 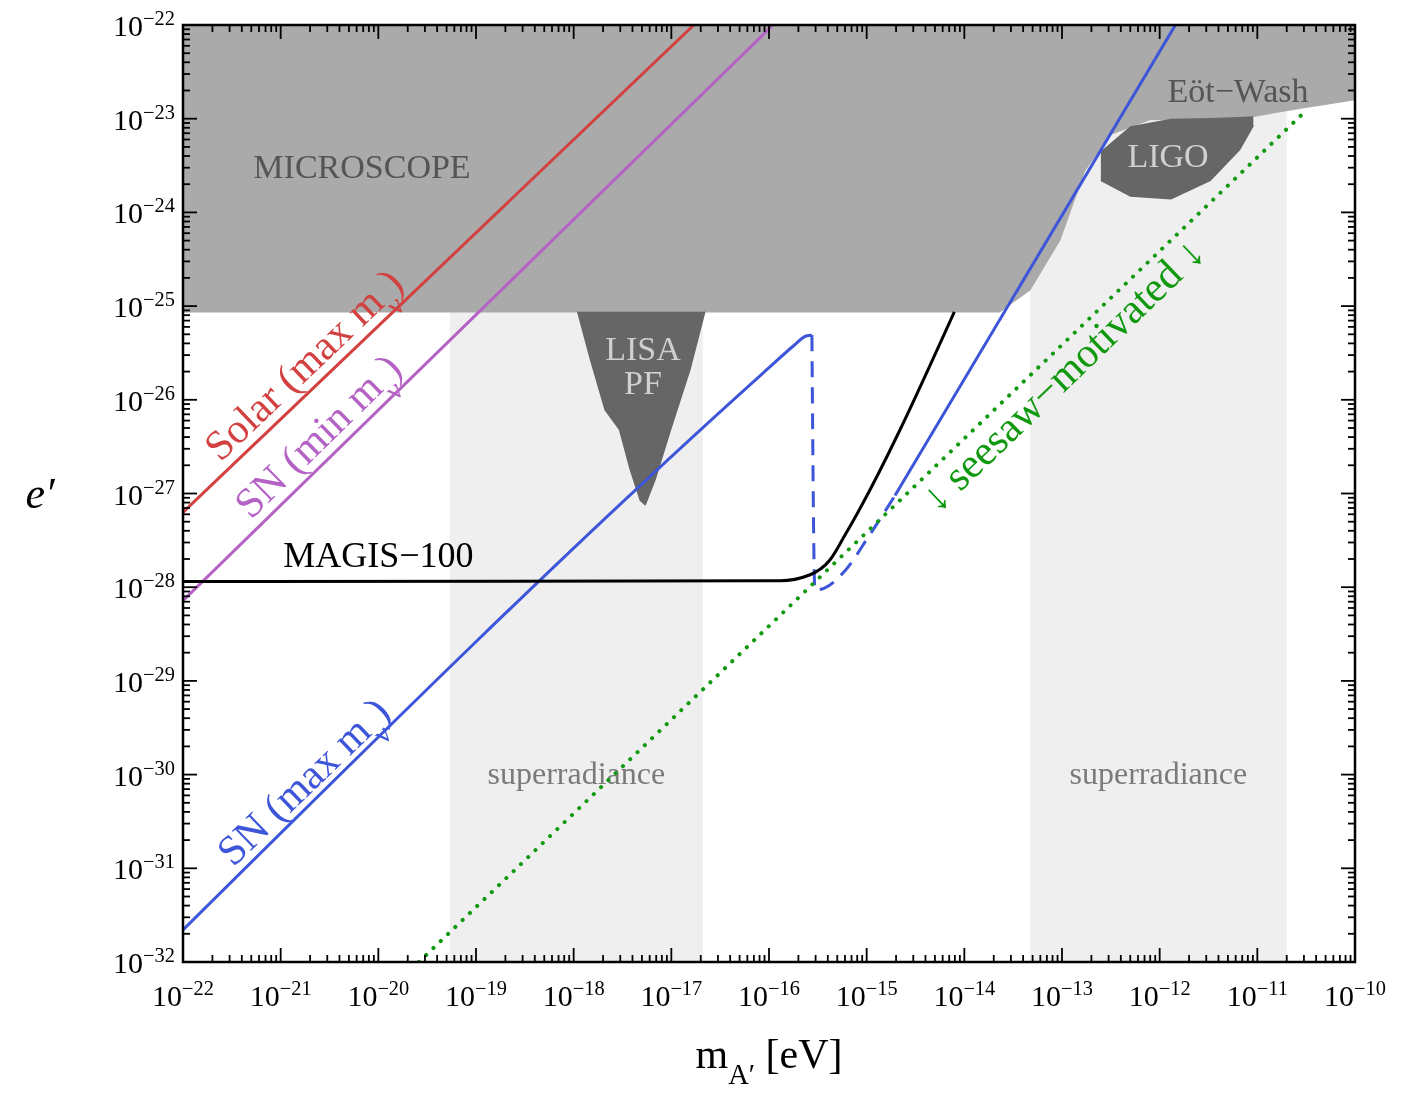 What do you see at coordinates (144, 306) in the screenshot?
I see `y-tick-label: 10$^{−25}$` at bounding box center [144, 306].